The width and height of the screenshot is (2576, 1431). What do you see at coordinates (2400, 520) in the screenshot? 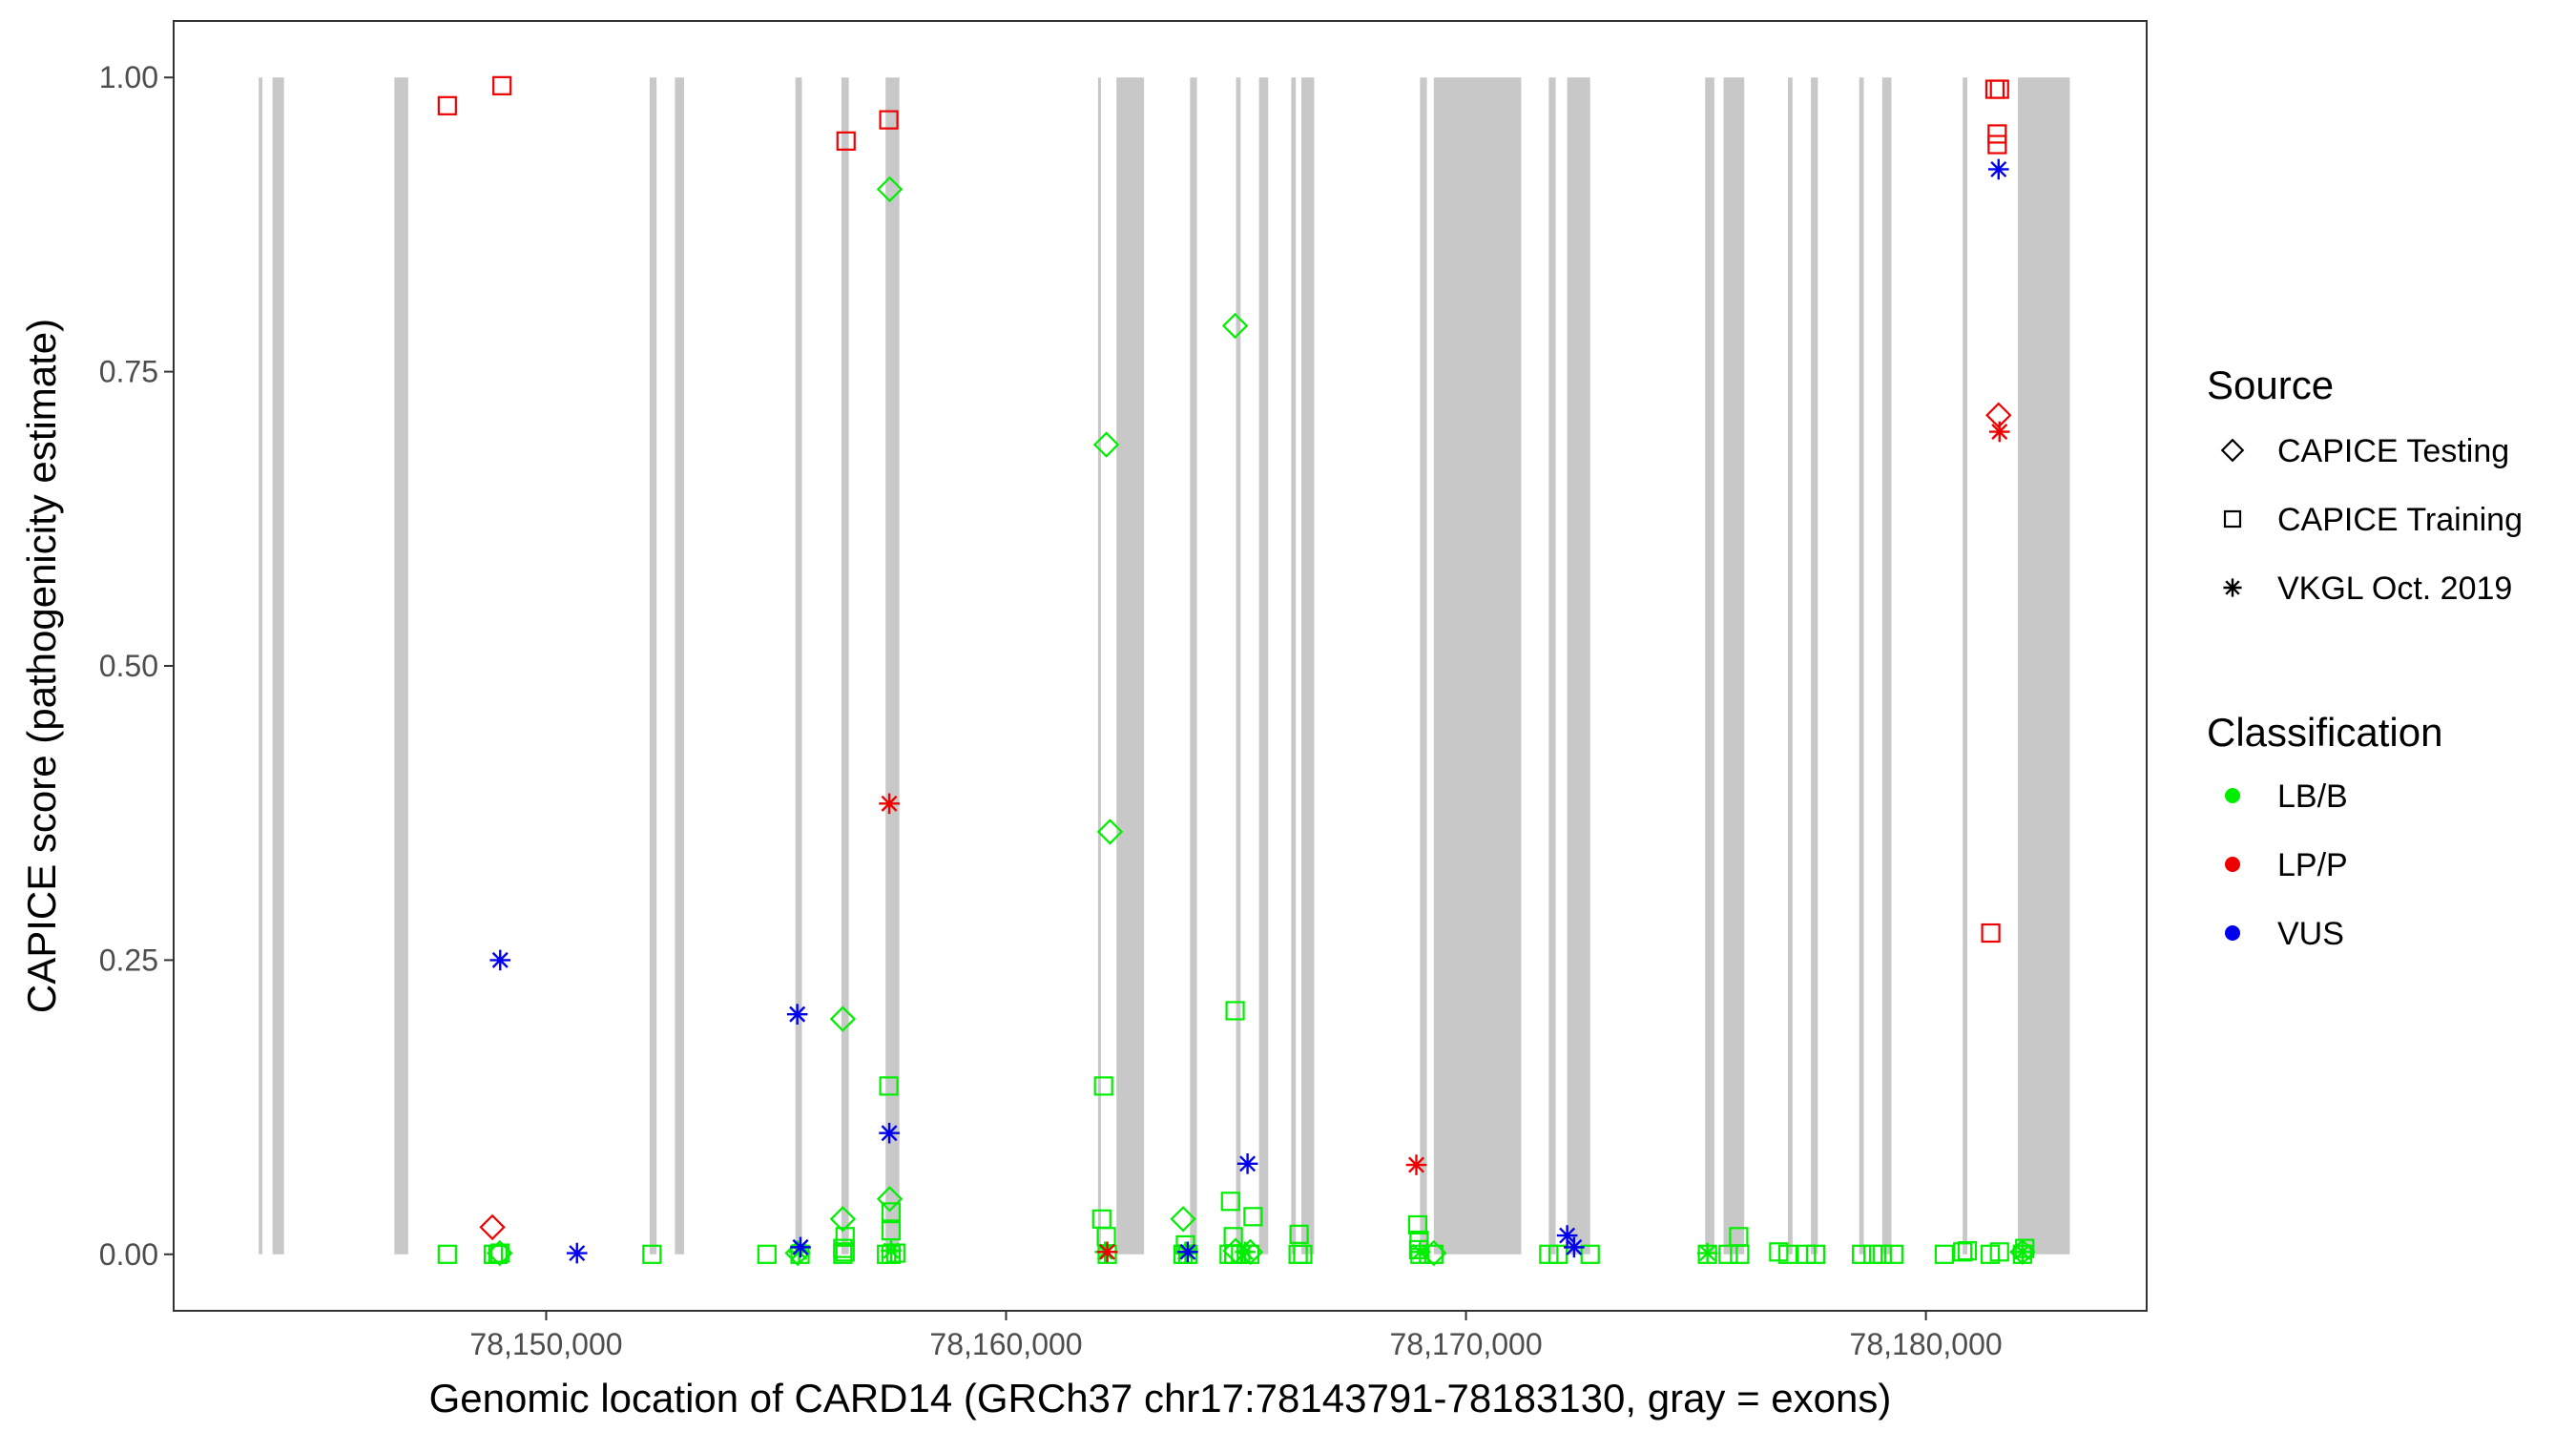
I see `legend-source-label: CAPICE Training` at bounding box center [2400, 520].